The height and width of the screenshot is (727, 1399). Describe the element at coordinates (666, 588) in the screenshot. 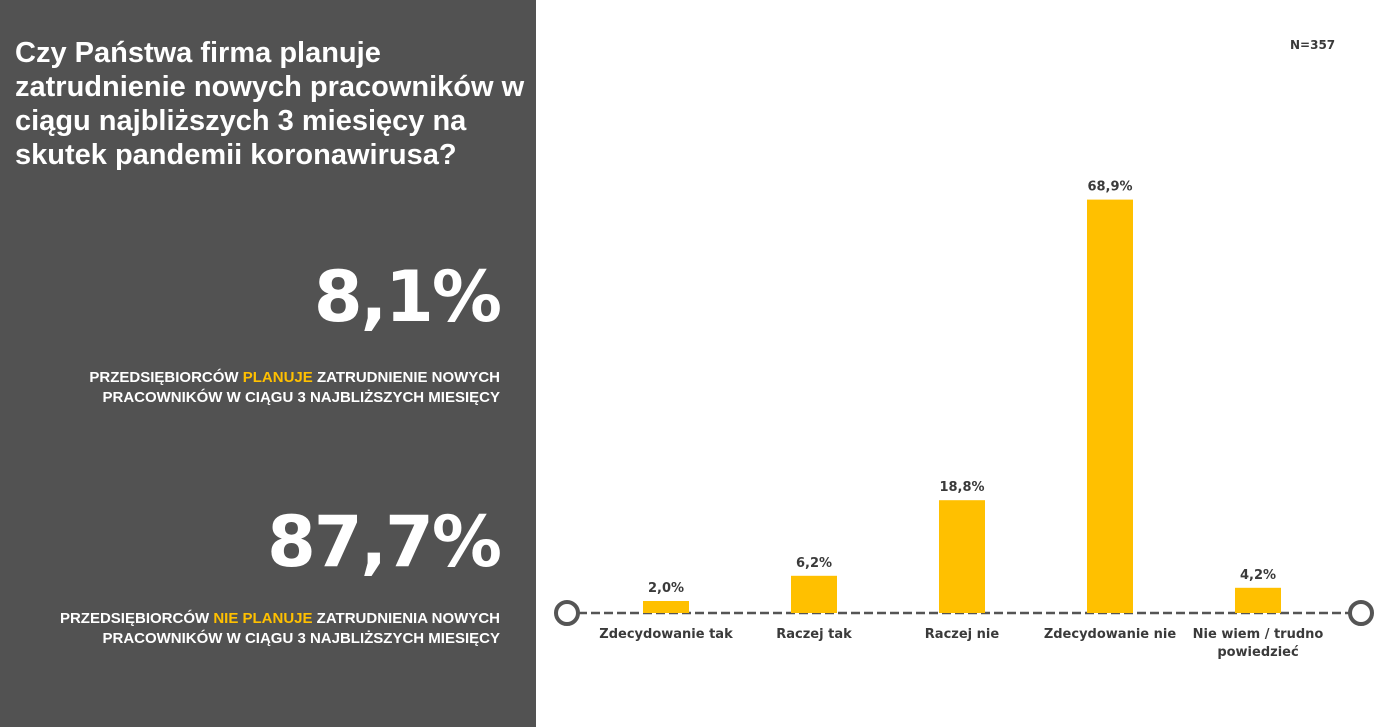

I see `bar-value-label: 2,0%` at that location.